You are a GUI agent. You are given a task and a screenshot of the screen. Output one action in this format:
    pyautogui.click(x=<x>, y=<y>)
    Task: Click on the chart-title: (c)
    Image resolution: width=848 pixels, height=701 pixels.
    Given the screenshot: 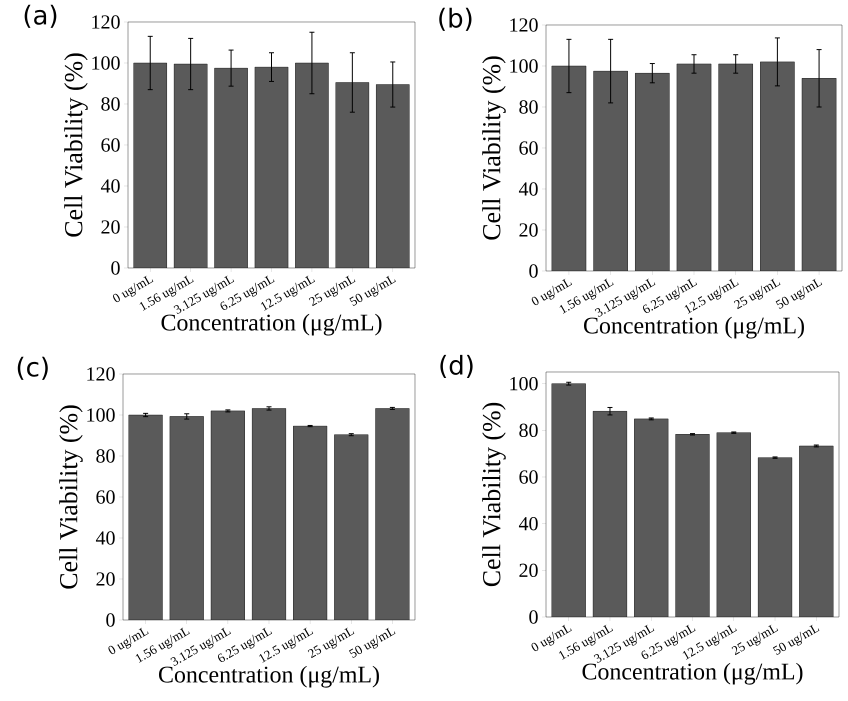 What is the action you would take?
    pyautogui.click(x=33, y=368)
    